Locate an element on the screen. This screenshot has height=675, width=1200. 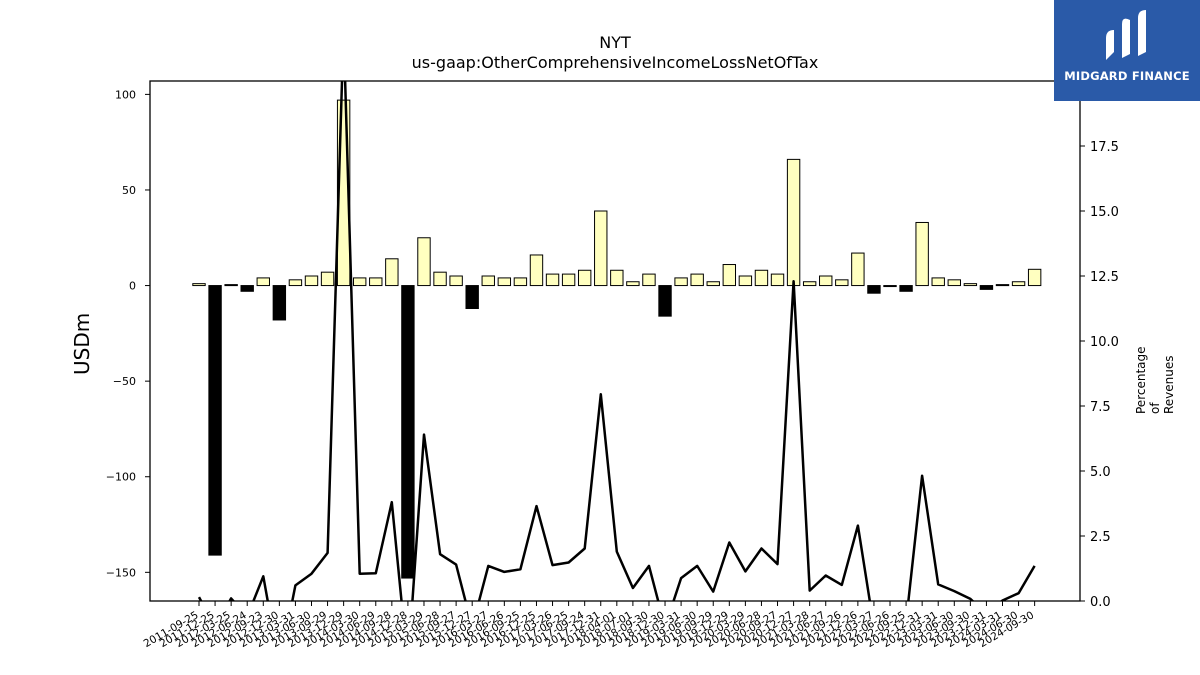
y-tick-label: 100 is located at coordinates (125, 94).